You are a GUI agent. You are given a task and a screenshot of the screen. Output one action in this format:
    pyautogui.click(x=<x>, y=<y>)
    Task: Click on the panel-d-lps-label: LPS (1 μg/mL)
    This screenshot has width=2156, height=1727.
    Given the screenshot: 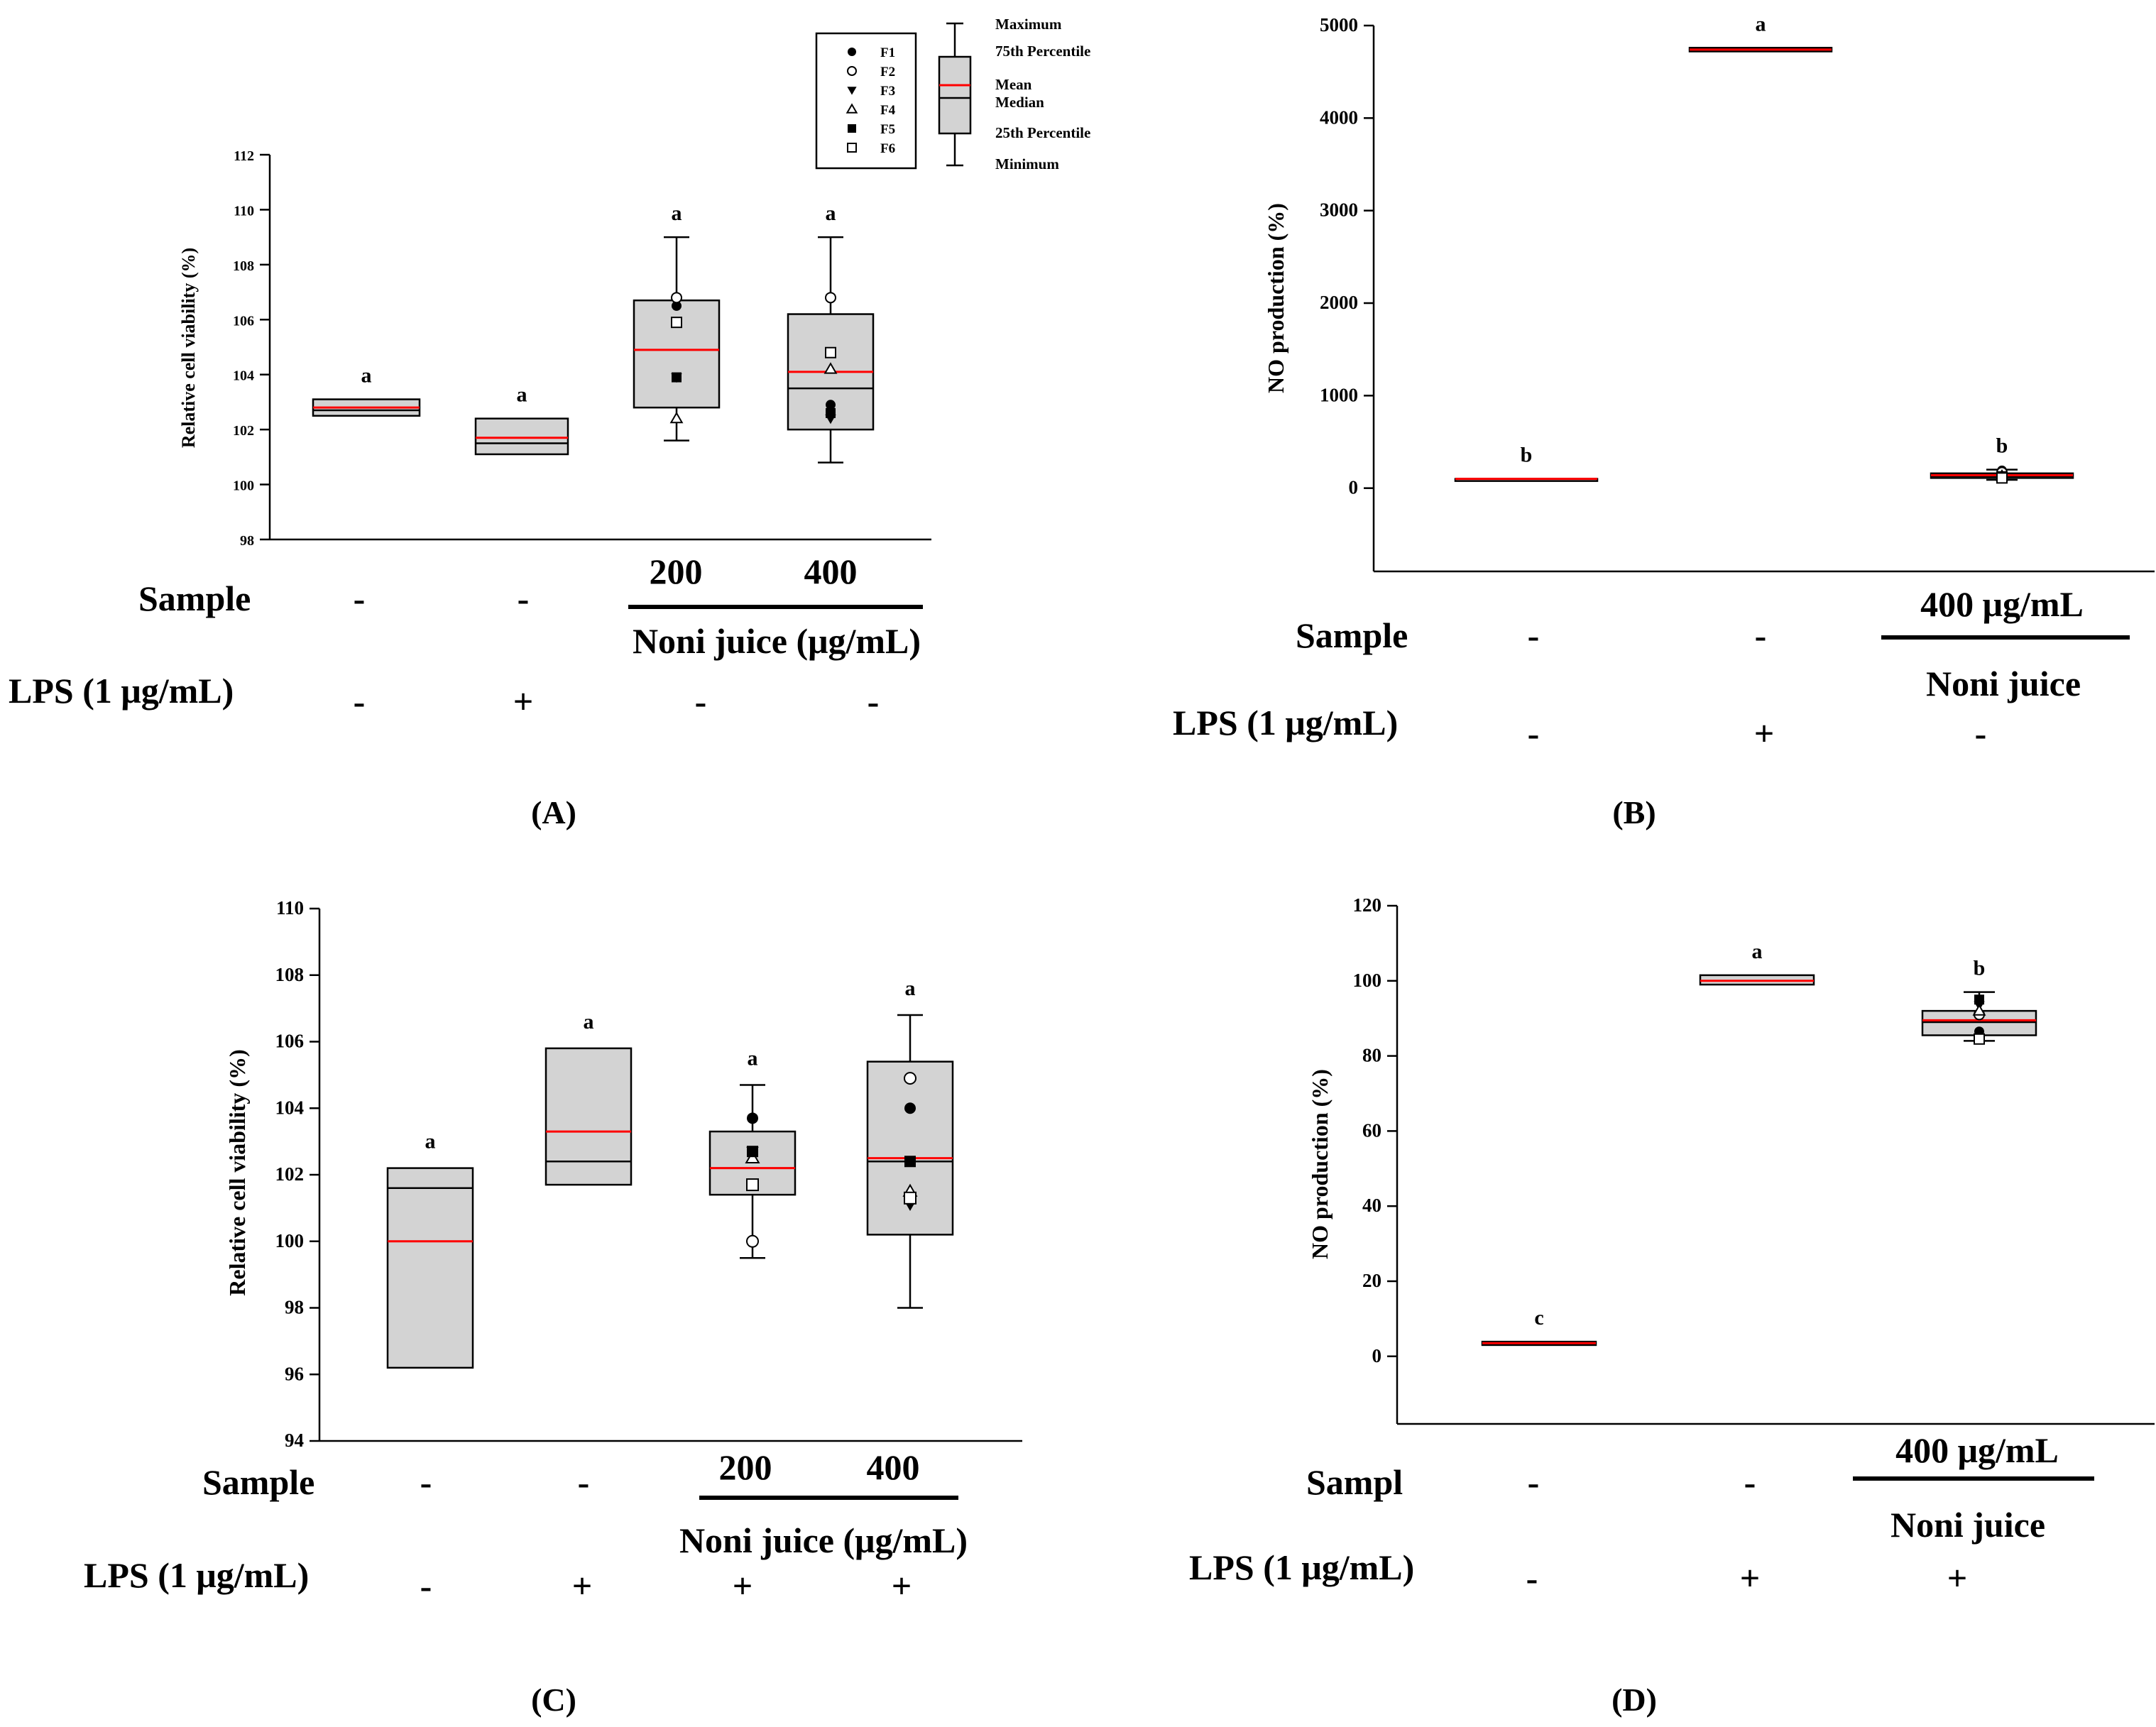 What is the action you would take?
    pyautogui.click(x=1301, y=1567)
    